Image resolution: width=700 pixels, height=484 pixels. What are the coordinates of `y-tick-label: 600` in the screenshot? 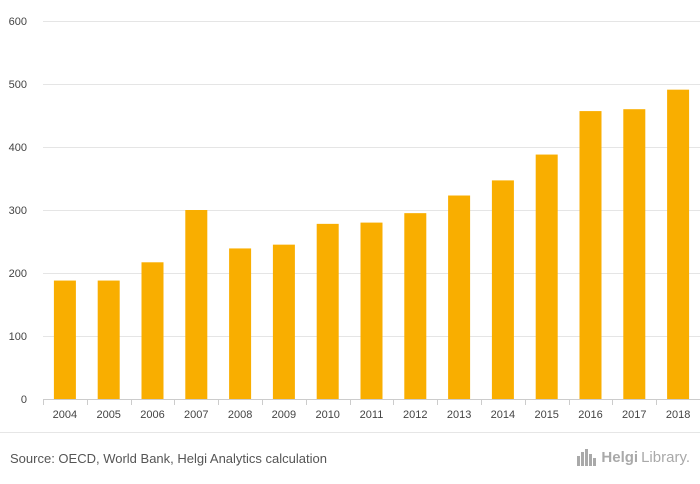 It's located at (18, 22).